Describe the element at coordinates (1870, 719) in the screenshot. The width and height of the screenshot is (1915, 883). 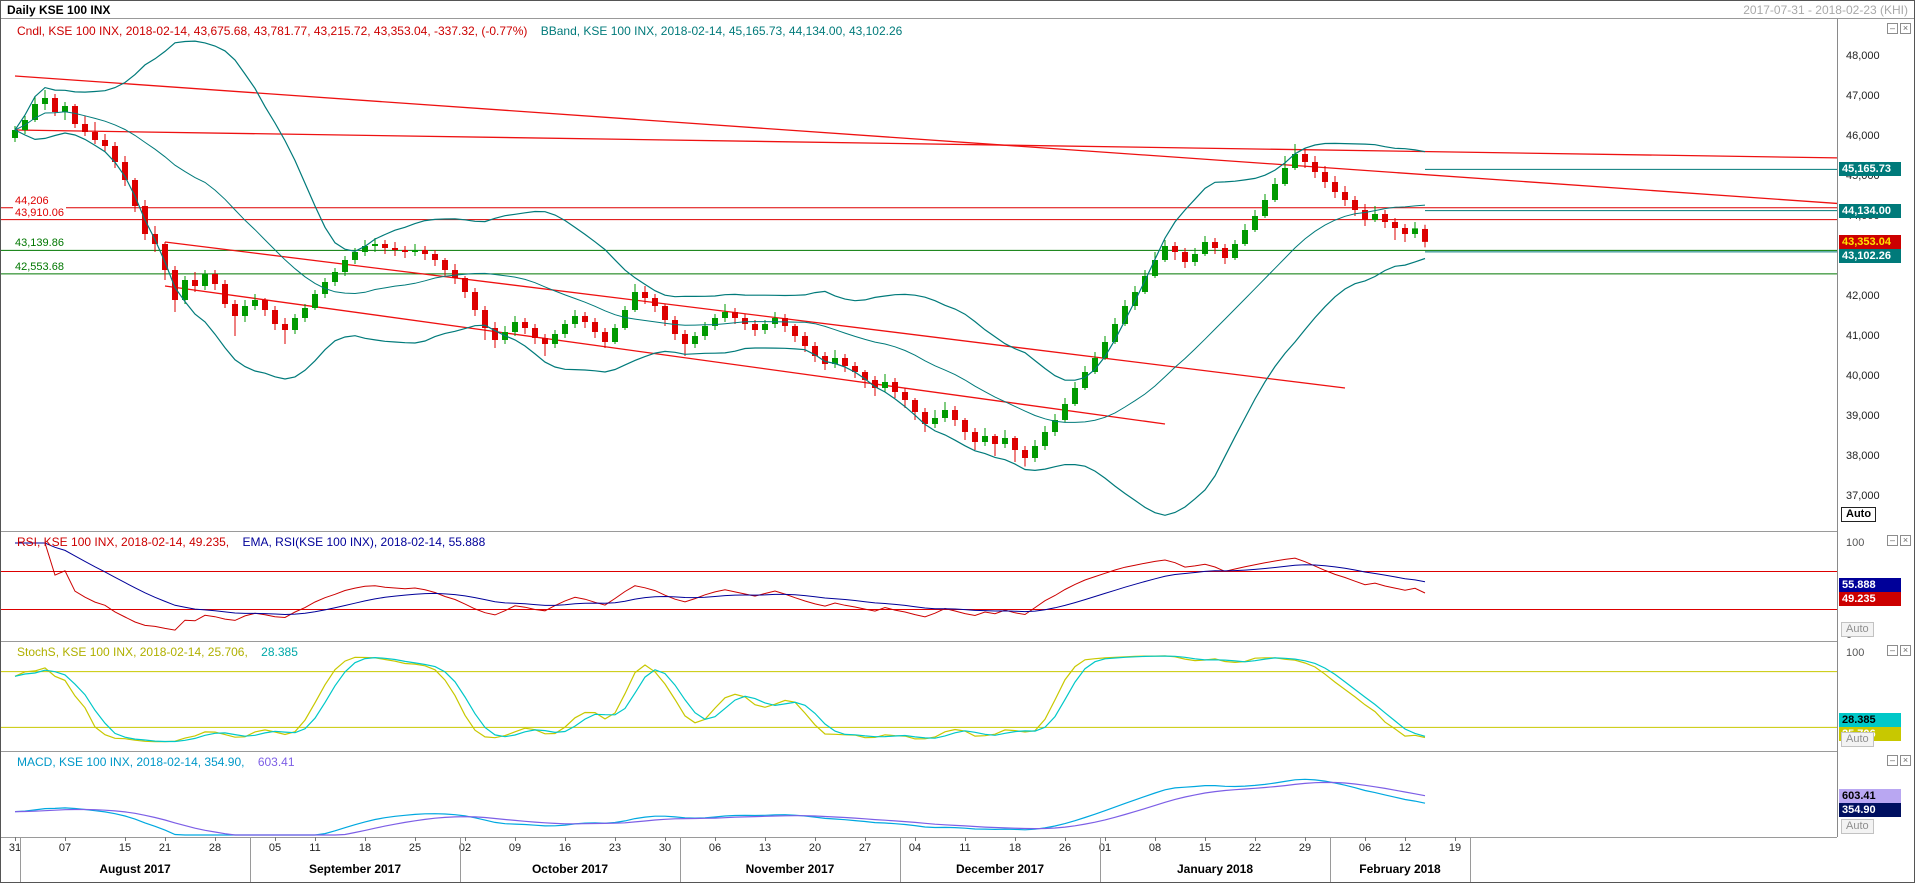
I see `price-badge: 28.385` at that location.